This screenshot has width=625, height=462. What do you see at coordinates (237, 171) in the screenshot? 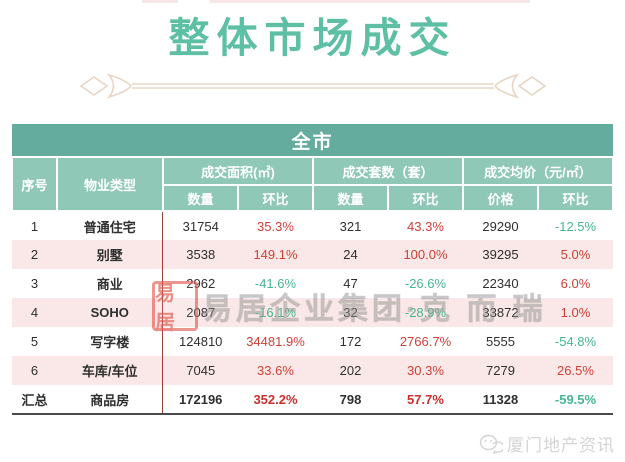
I see `header-group-area: 成交面积(㎡)` at bounding box center [237, 171].